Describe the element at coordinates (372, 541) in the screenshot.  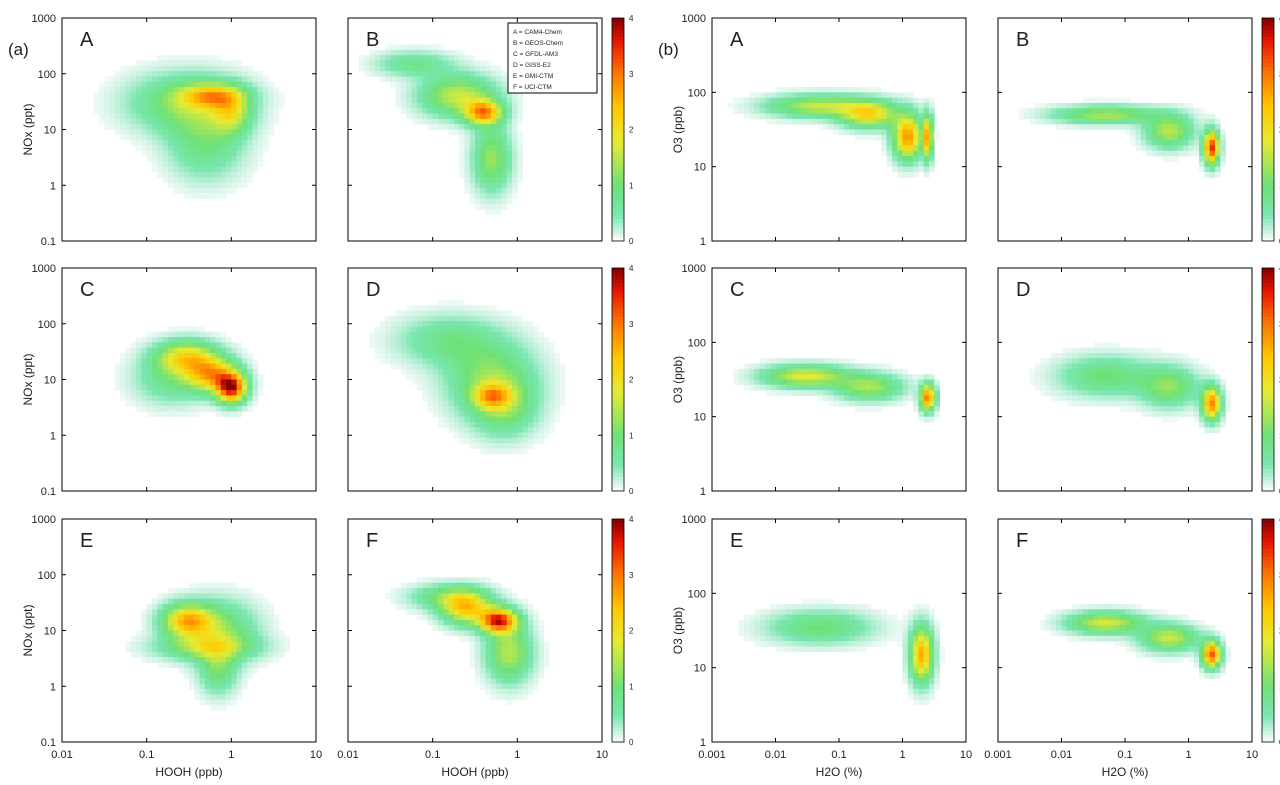
I see `subplot-label: F` at that location.